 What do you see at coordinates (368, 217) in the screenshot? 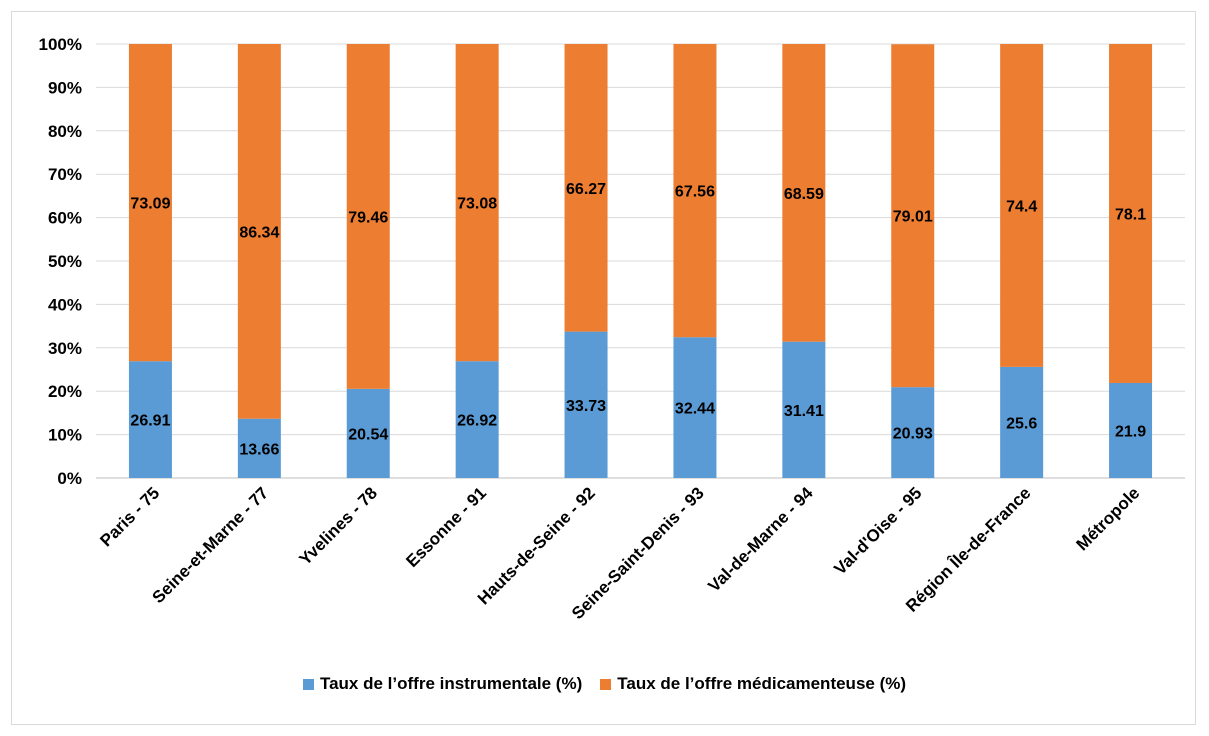
I see `data-label: 79.46` at bounding box center [368, 217].